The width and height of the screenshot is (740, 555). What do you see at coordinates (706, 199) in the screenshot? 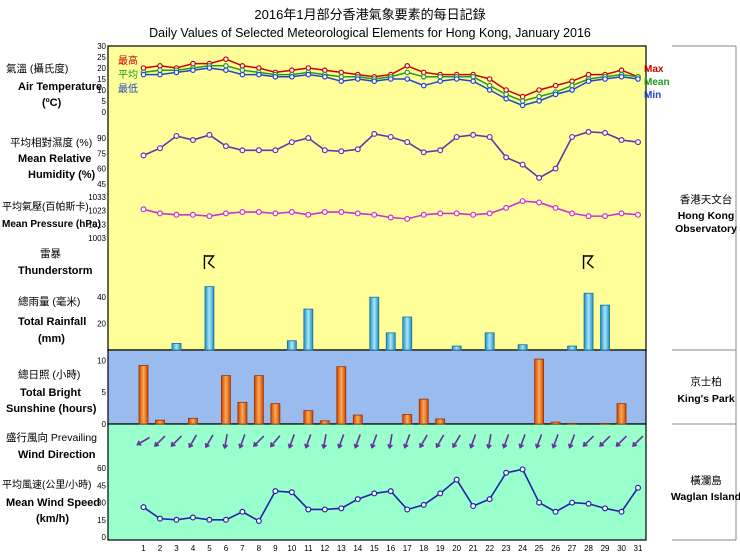
I see `station-hko-zh: 香港天文台` at bounding box center [706, 199].